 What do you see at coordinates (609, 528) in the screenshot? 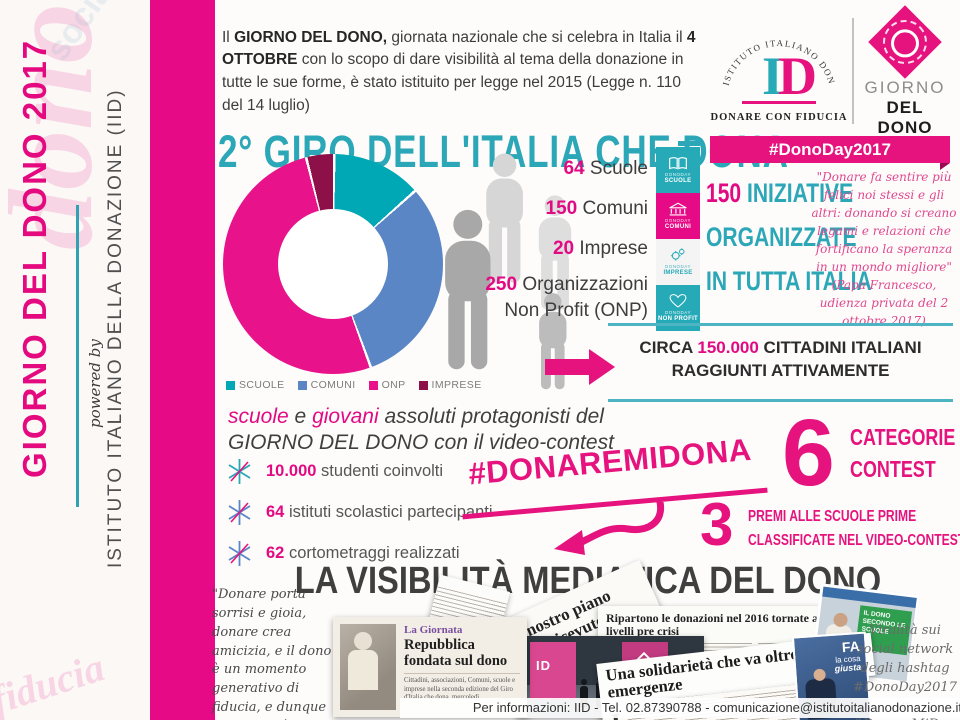
I see `curved-arrow-icon` at bounding box center [609, 528].